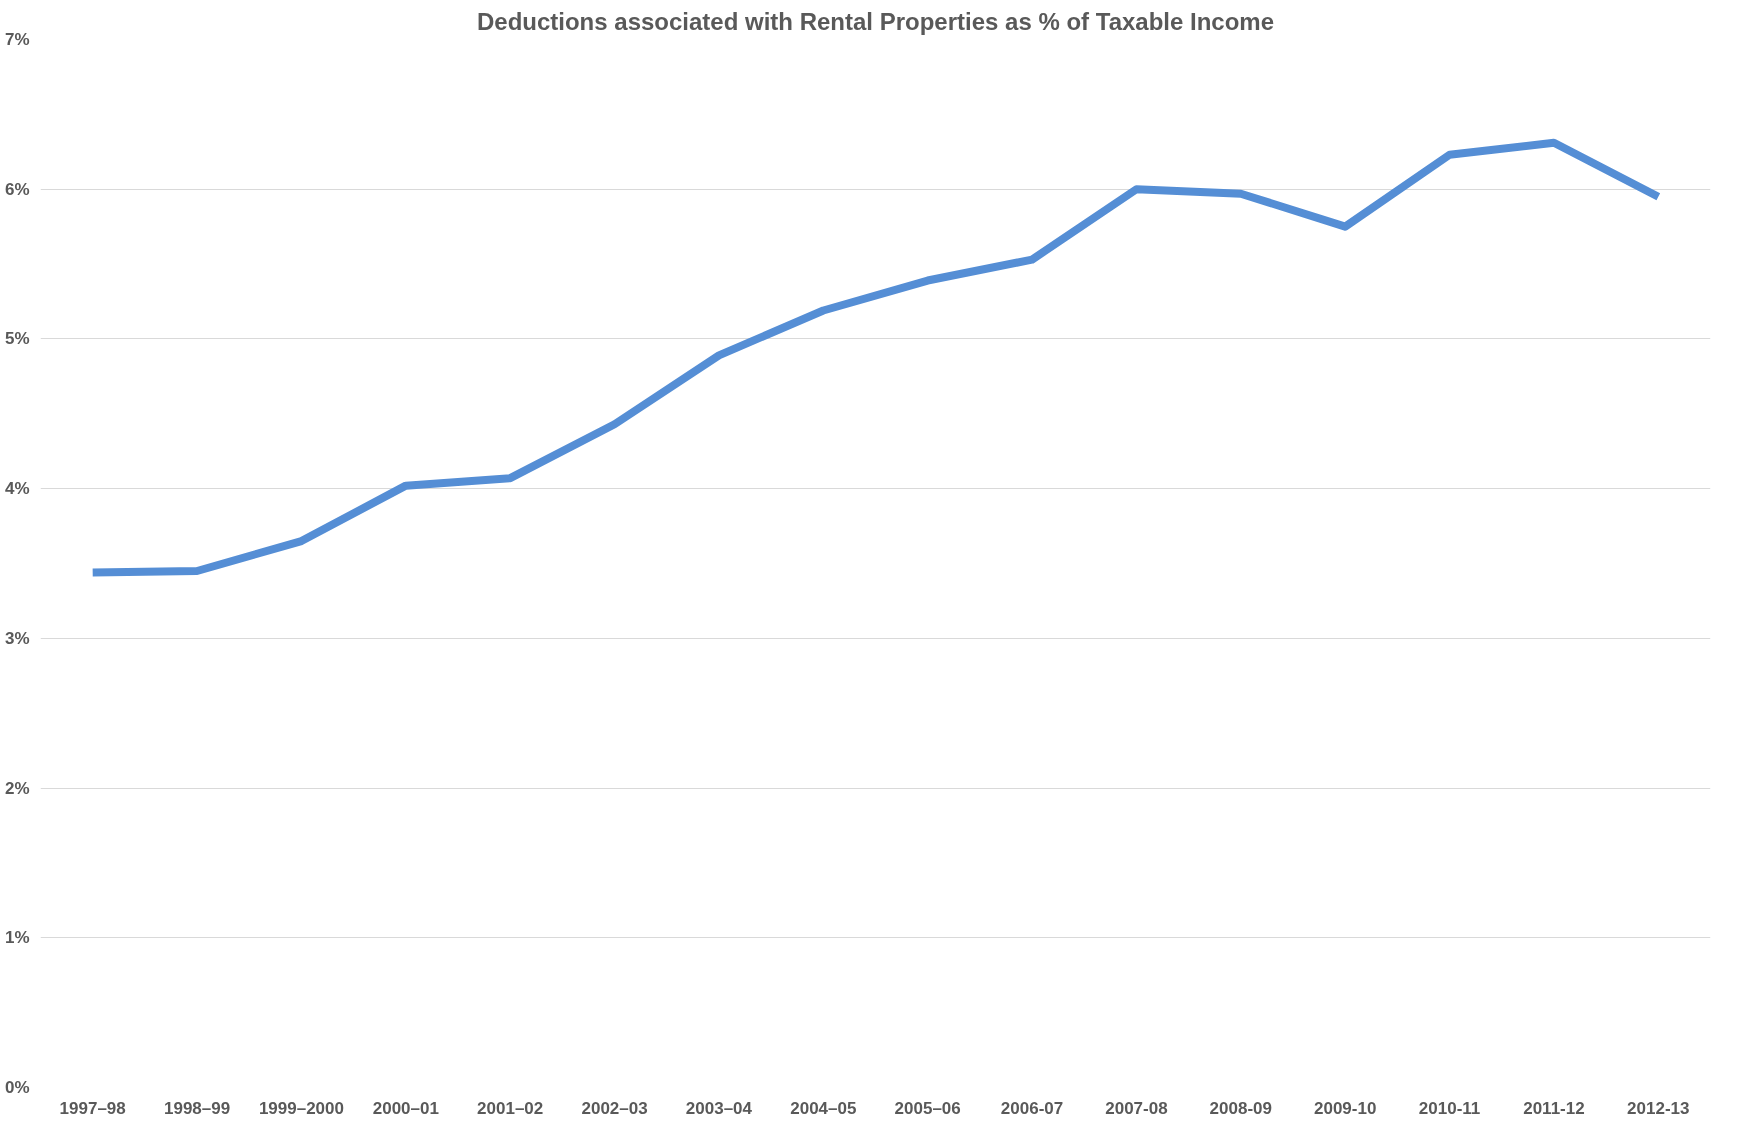 The height and width of the screenshot is (1132, 1742). What do you see at coordinates (92, 1108) in the screenshot?
I see `x-tick-label: 1997–98` at bounding box center [92, 1108].